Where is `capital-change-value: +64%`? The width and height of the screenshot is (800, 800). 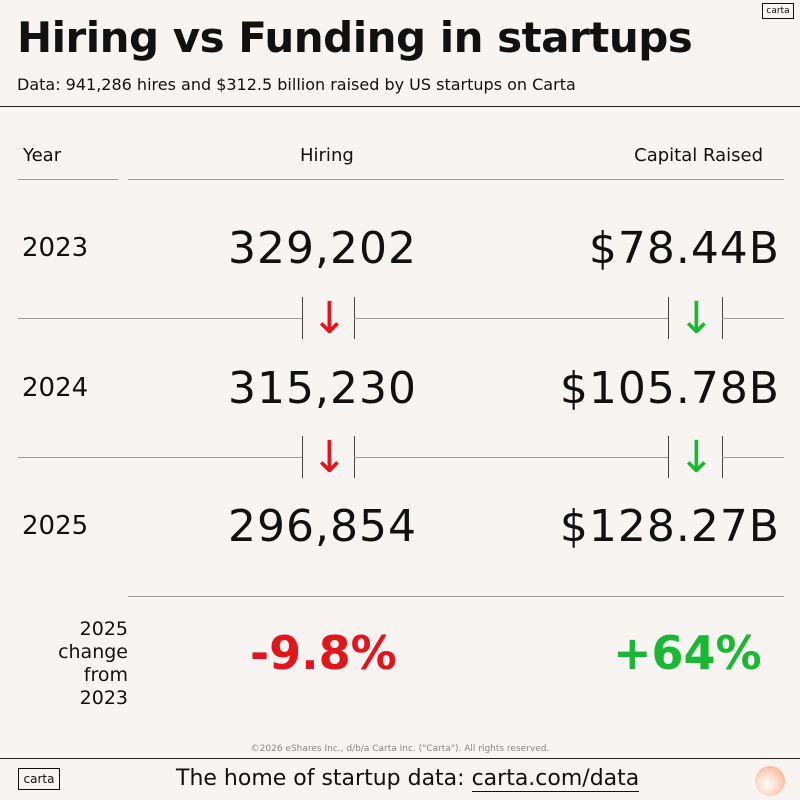 capital-change-value: +64% is located at coordinates (687, 653).